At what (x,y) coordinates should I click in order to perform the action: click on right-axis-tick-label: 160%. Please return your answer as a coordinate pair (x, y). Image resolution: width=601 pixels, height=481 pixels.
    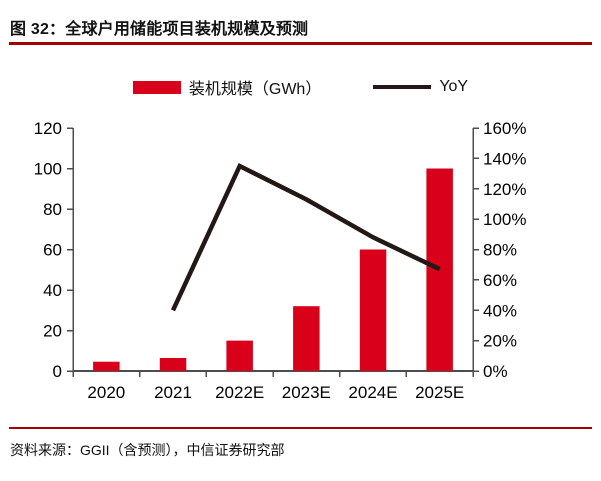
    Looking at the image, I should click on (504, 128).